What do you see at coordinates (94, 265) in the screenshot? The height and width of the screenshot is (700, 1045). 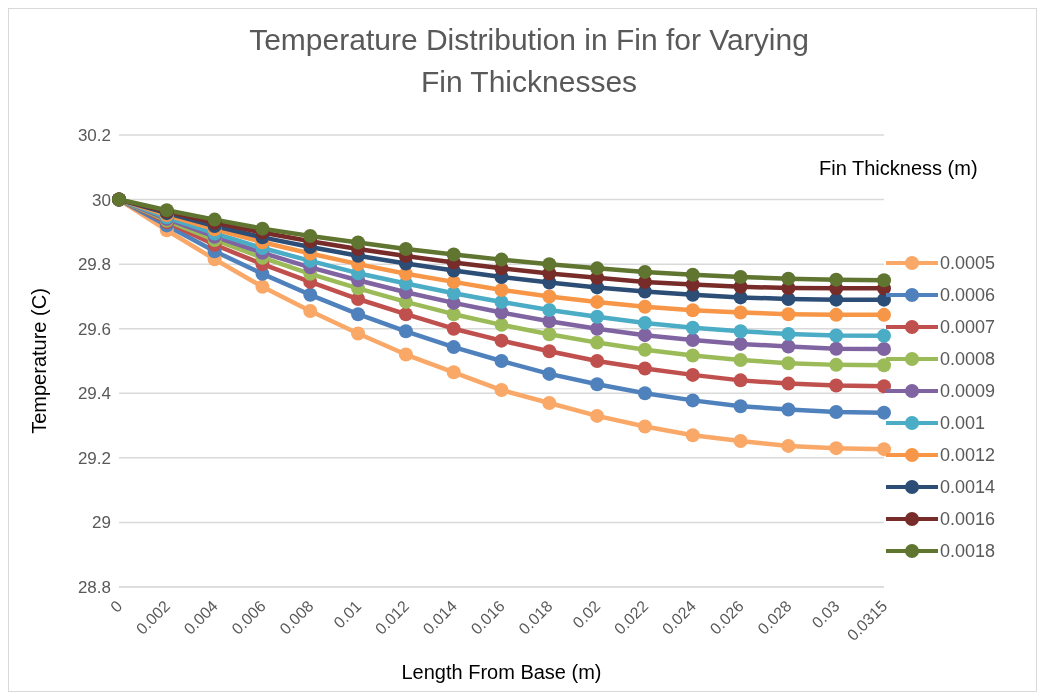 I see `y-tick-label: 29.8` at bounding box center [94, 265].